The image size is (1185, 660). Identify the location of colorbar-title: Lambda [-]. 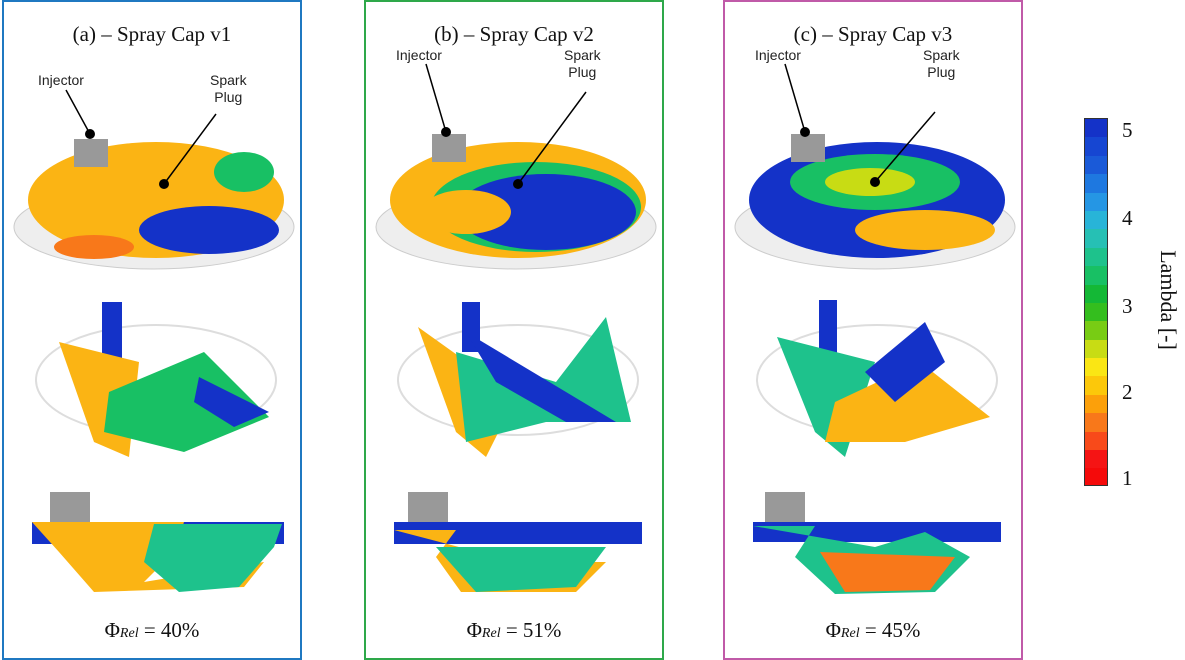
(1168, 300).